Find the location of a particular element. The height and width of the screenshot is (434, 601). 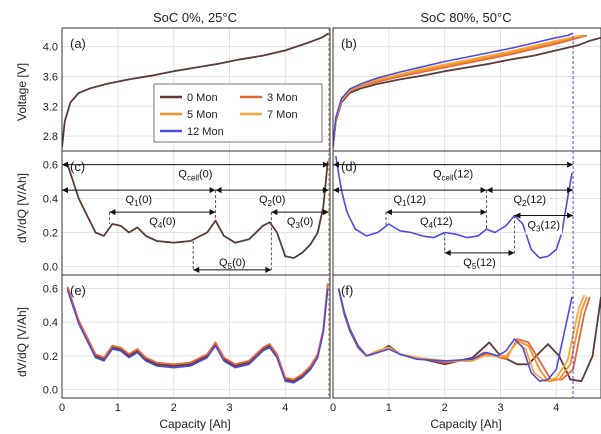

series-line-e-3-mon is located at coordinates (197, 332).